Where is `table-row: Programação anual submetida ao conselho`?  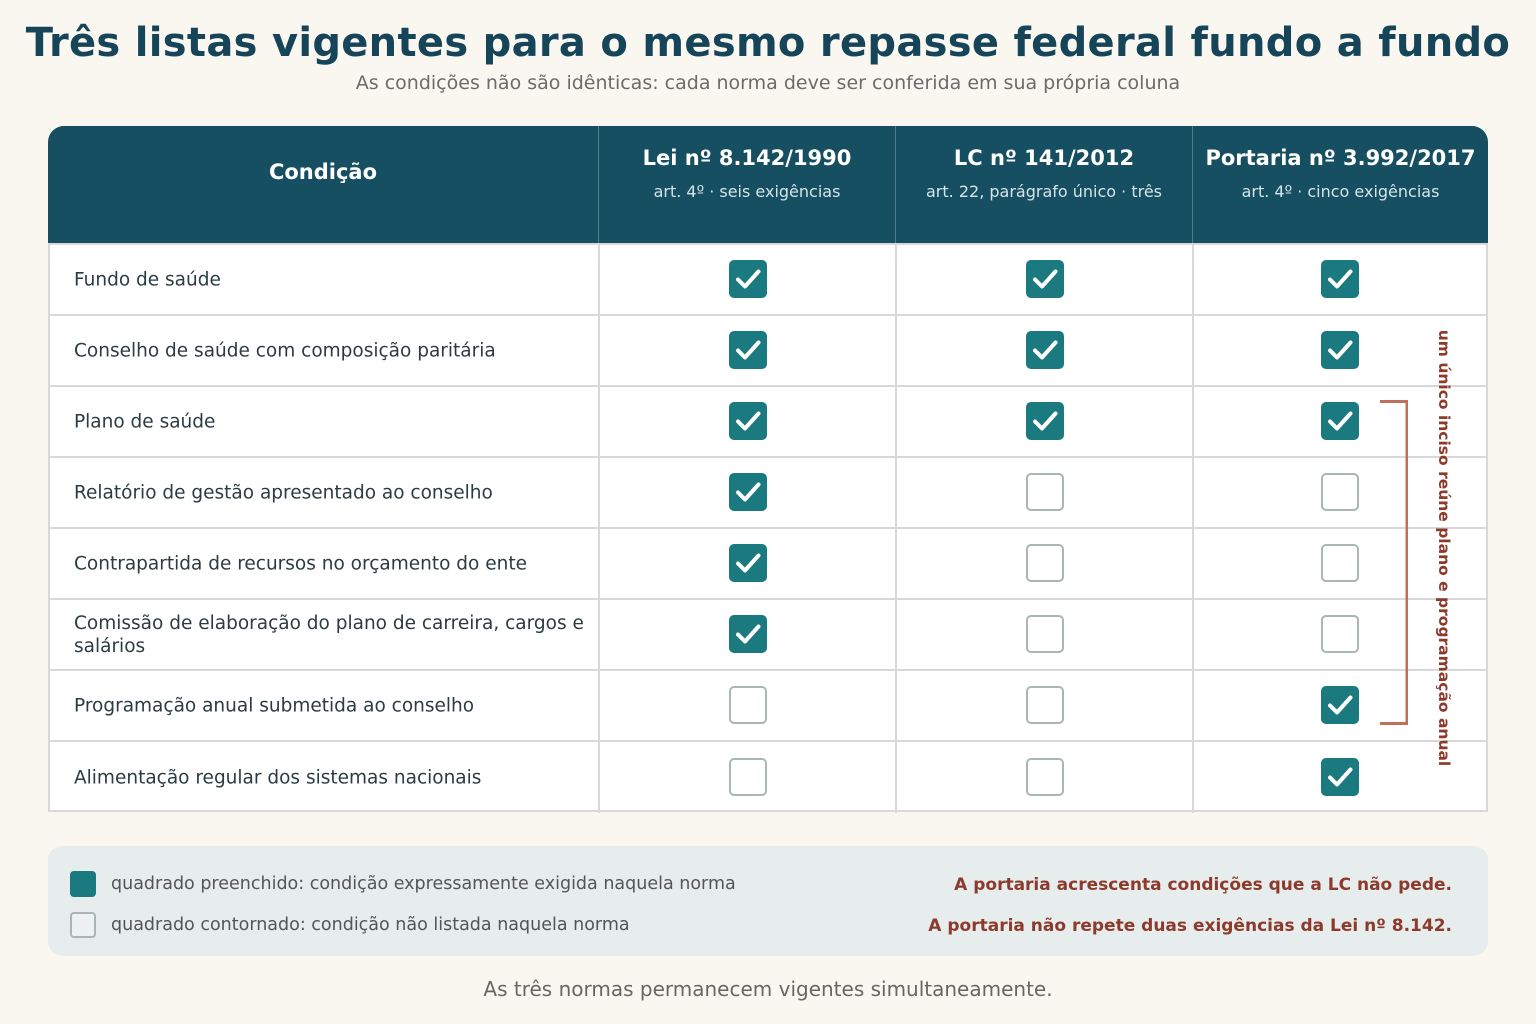
table-row: Programação anual submetida ao conselho is located at coordinates (768, 706).